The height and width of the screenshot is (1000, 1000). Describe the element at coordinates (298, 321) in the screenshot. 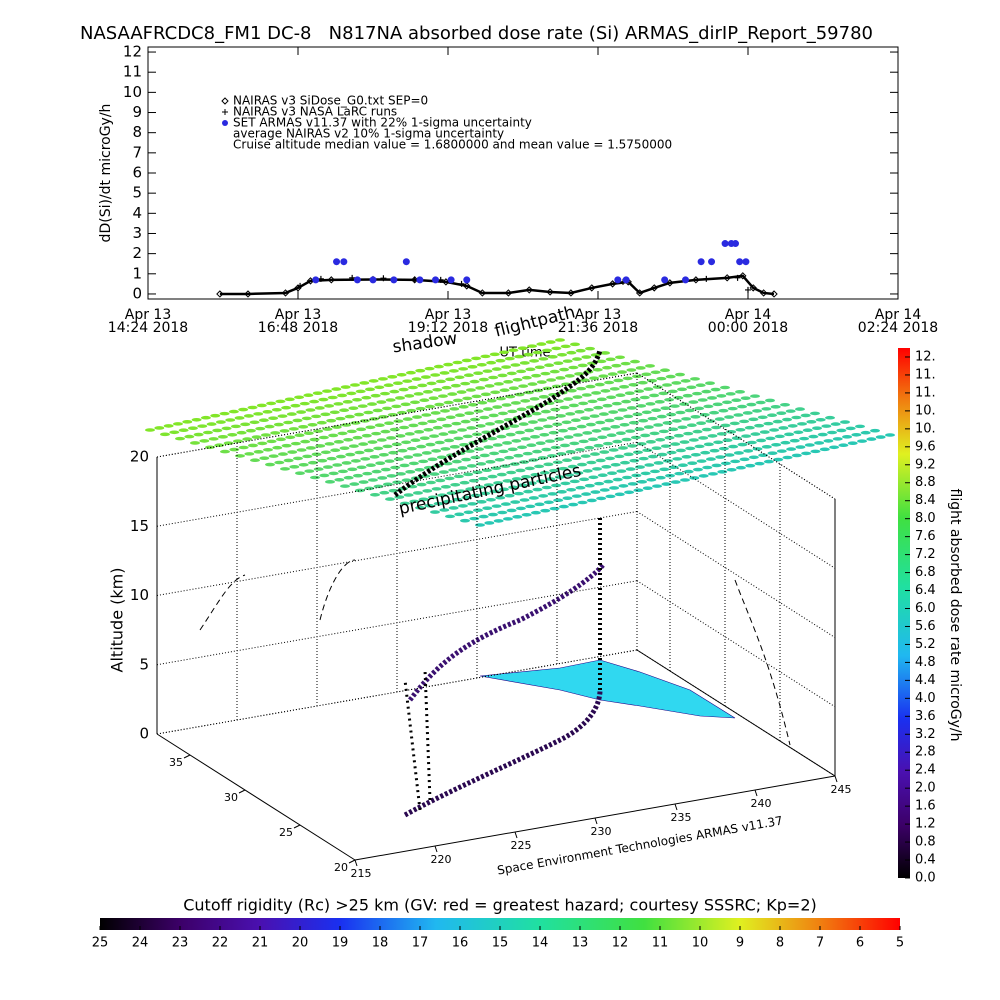

I see `x-tick-label: Apr 13 16:48 2018` at that location.